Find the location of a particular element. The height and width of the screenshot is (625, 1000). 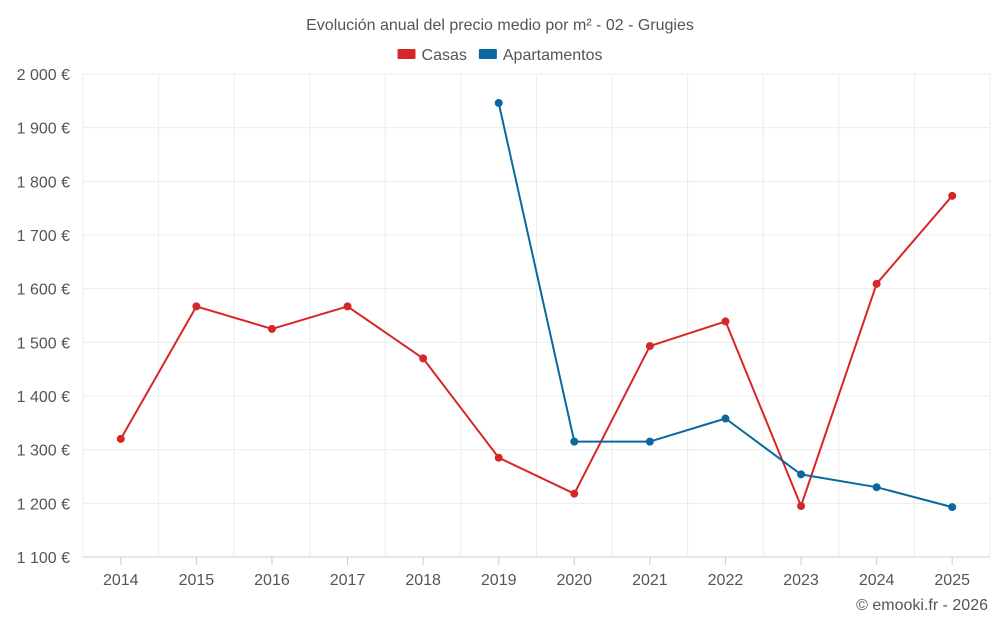

legend: Casas Apartamentos is located at coordinates (500, 55).